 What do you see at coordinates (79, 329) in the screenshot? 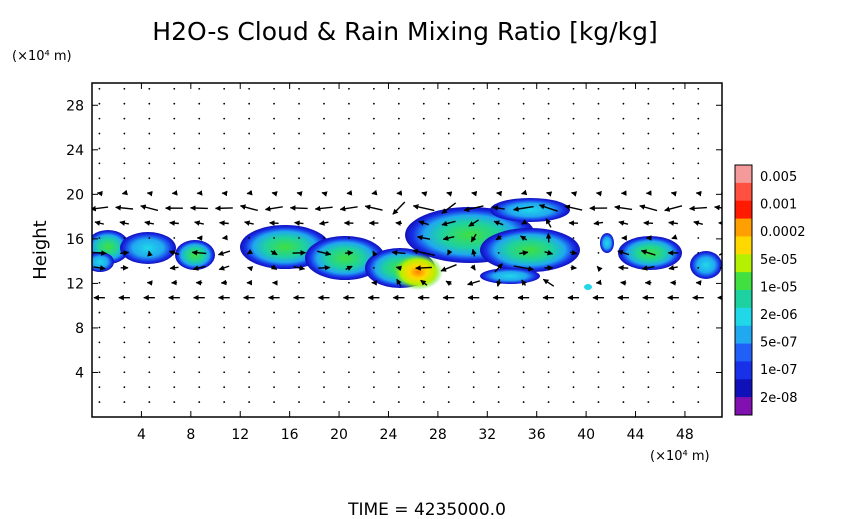
I see `y-tick-label: 8` at bounding box center [79, 329].